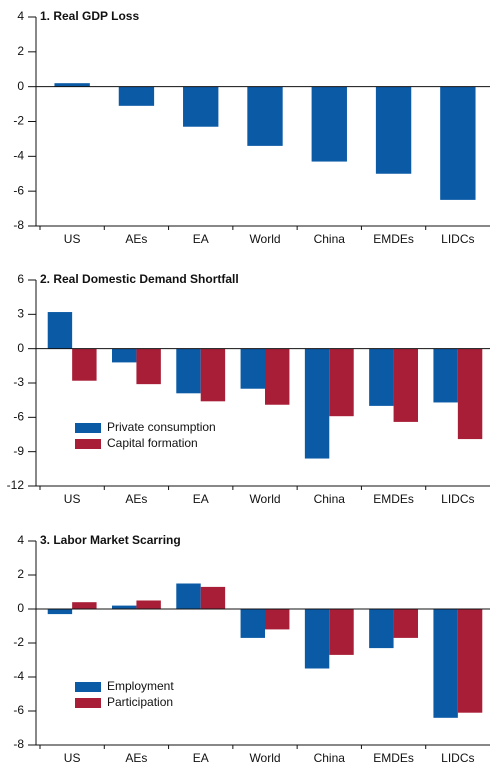 The image size is (493, 764). I want to click on y-tick-label: 6, so click(20, 279).